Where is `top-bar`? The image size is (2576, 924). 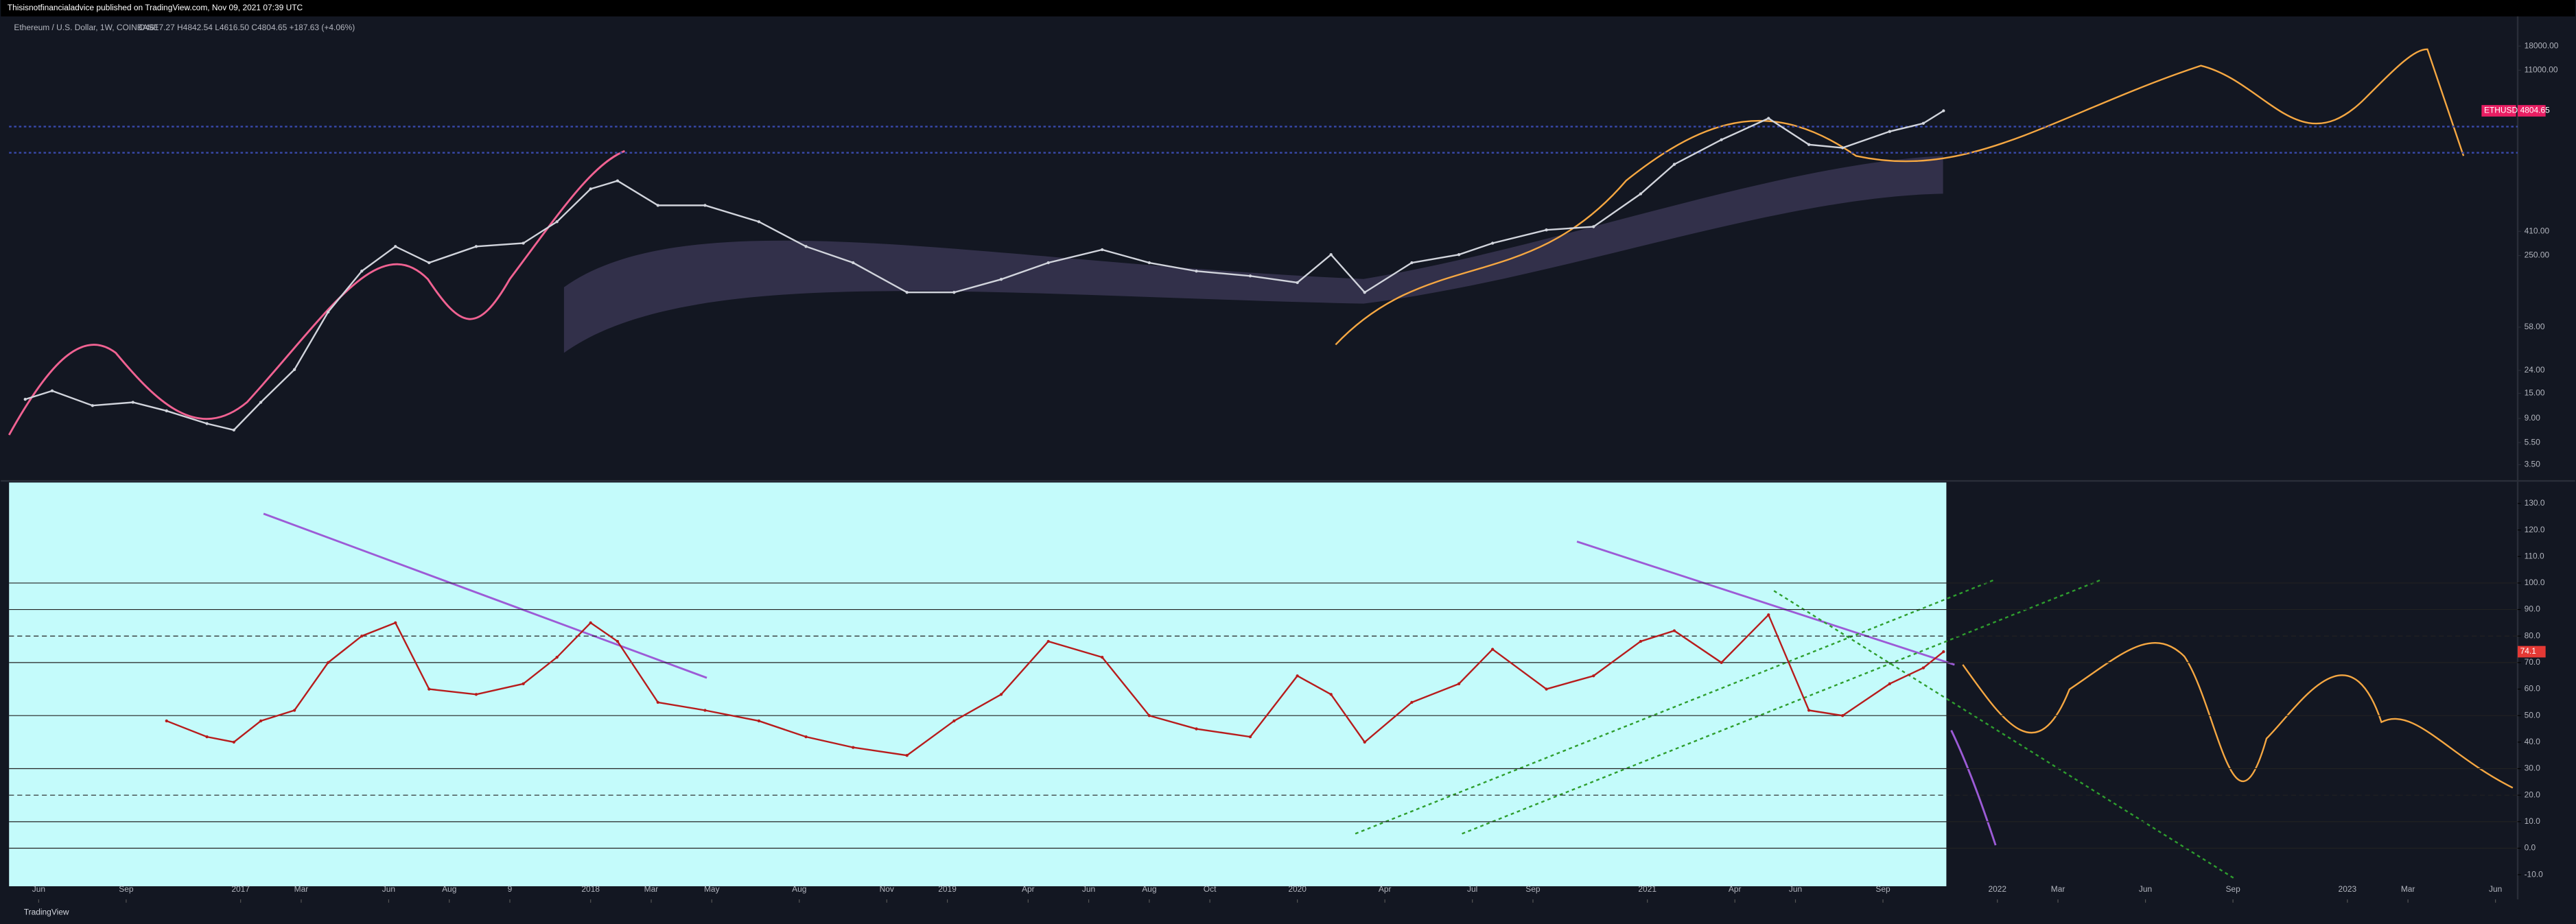
top-bar is located at coordinates (1288, 8).